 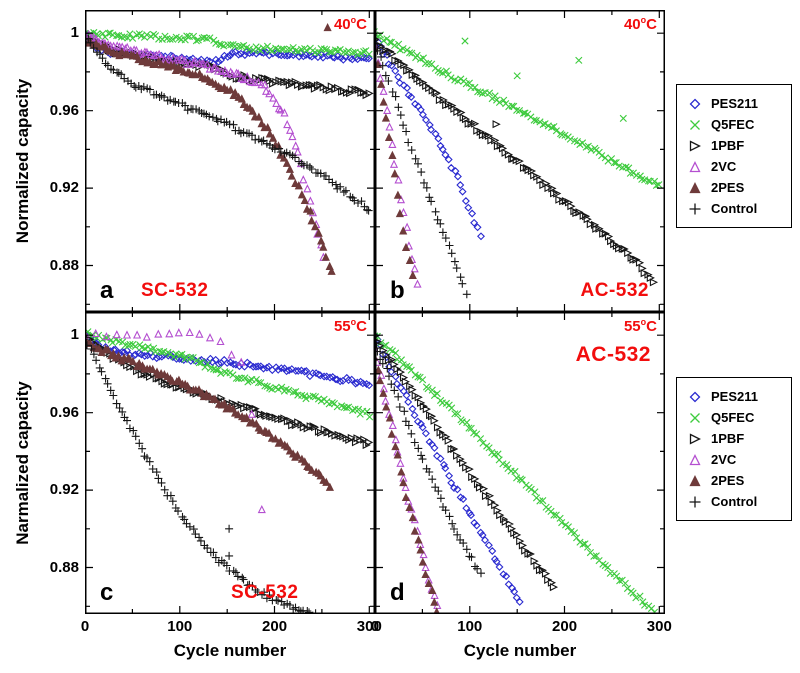 I want to click on y-axis-title-top: Normalized capacity, so click(x=22, y=161).